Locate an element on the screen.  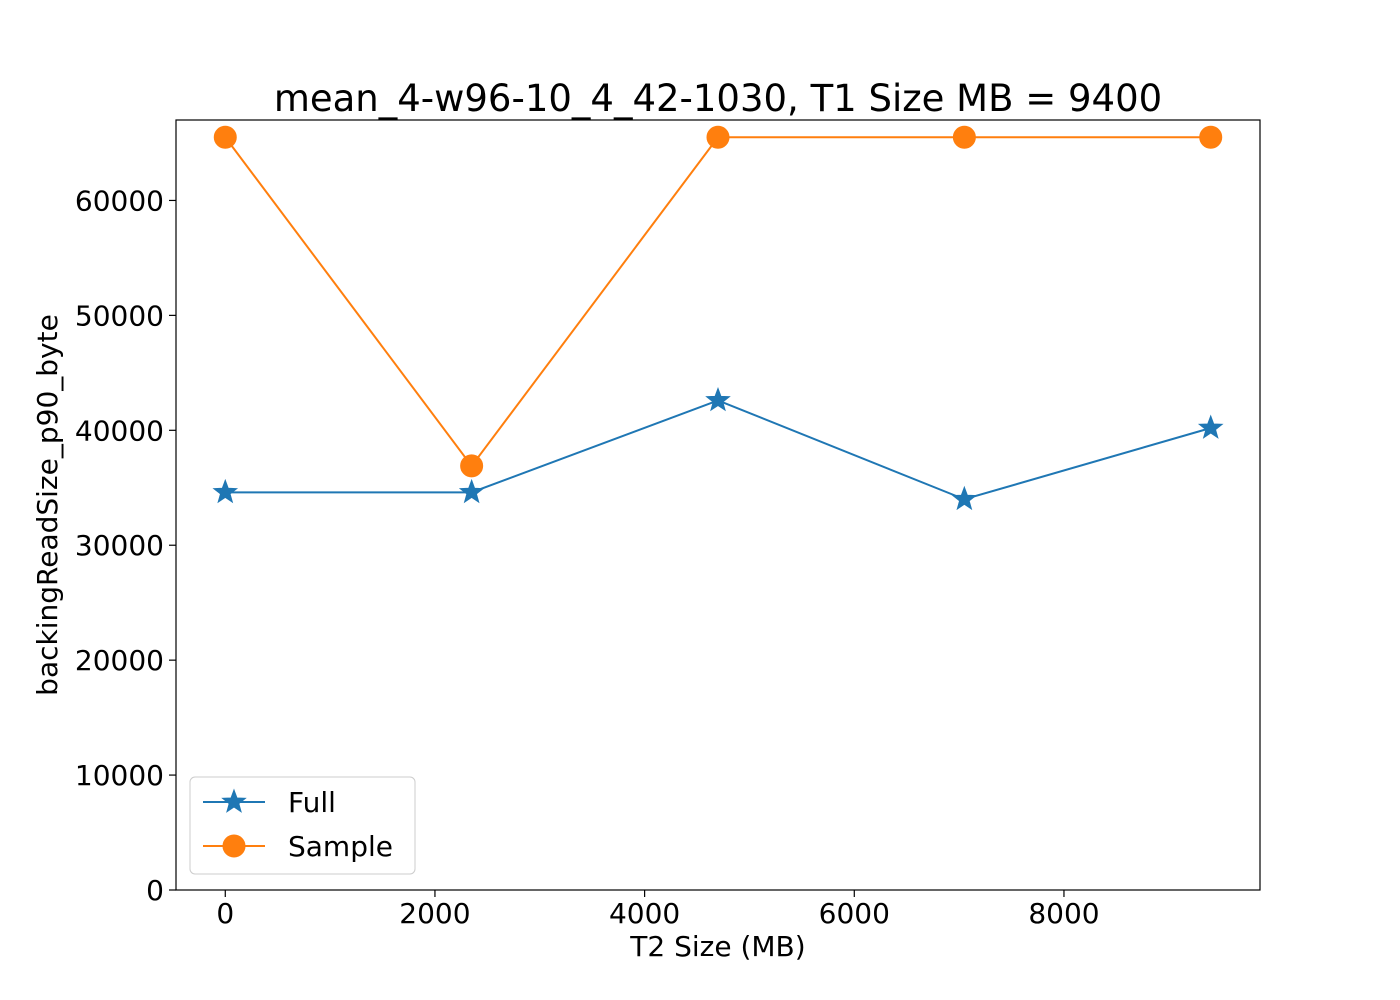
legend-label-sample: Sample is located at coordinates (340, 846).